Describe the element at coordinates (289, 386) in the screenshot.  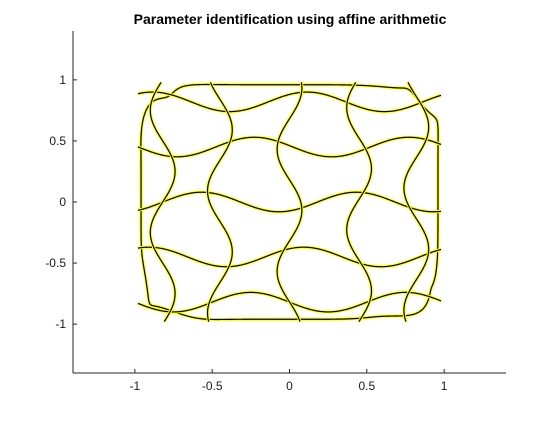
I see `x-tick-label: 0` at that location.